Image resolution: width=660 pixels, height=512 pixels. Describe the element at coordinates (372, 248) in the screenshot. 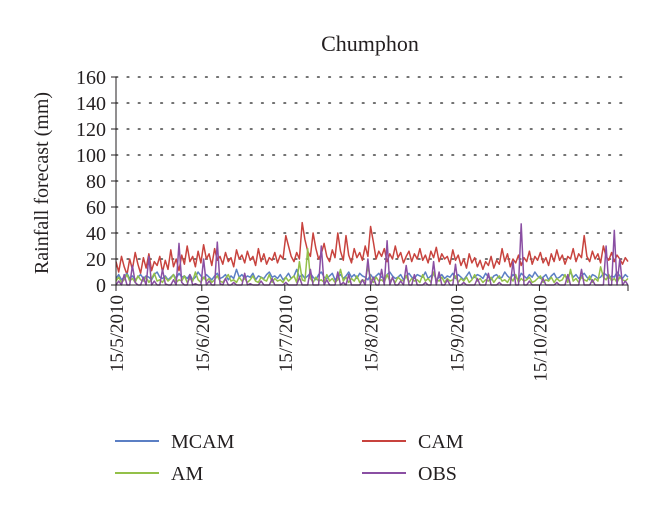

I see `series-line-cam` at that location.